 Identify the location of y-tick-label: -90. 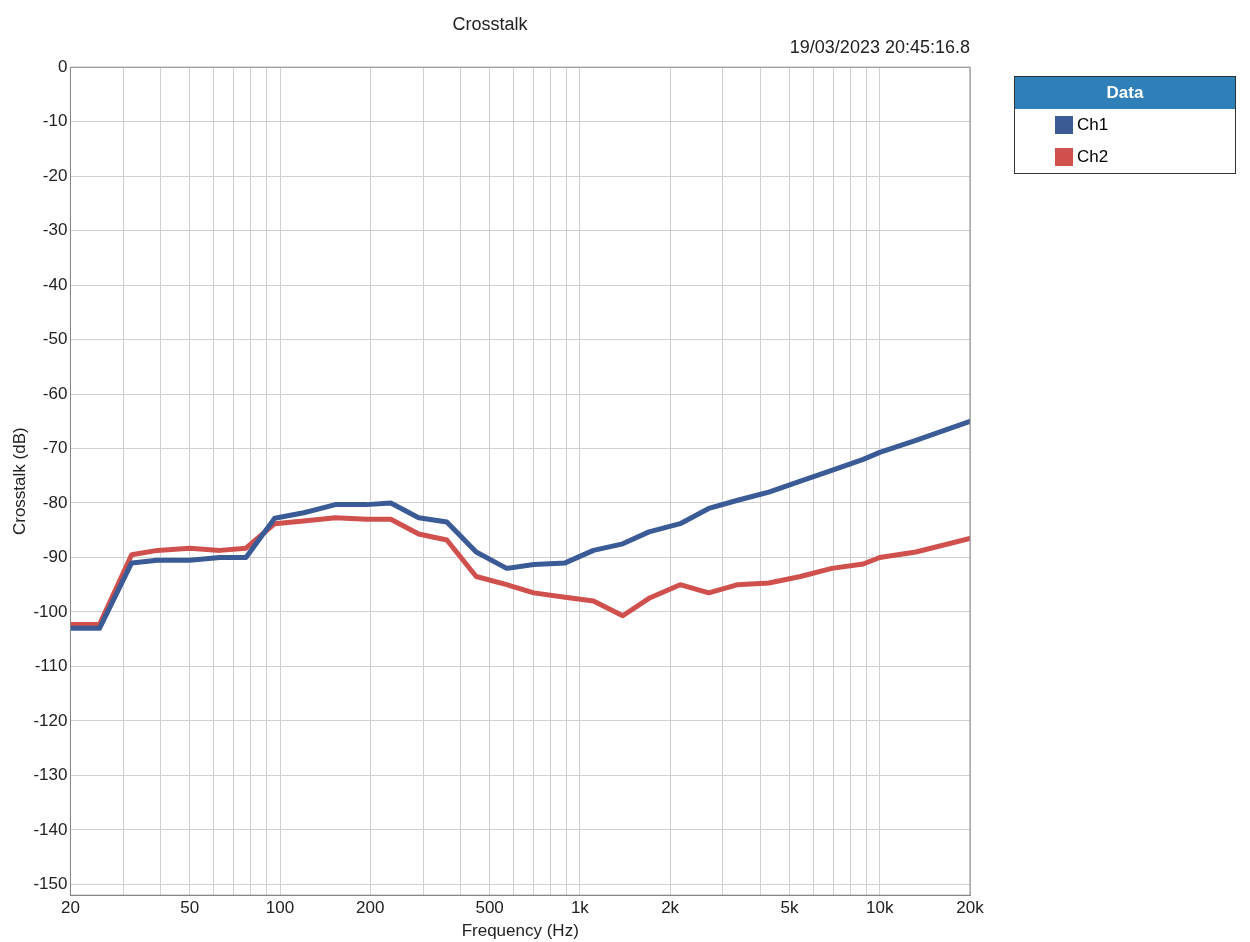
(55, 557).